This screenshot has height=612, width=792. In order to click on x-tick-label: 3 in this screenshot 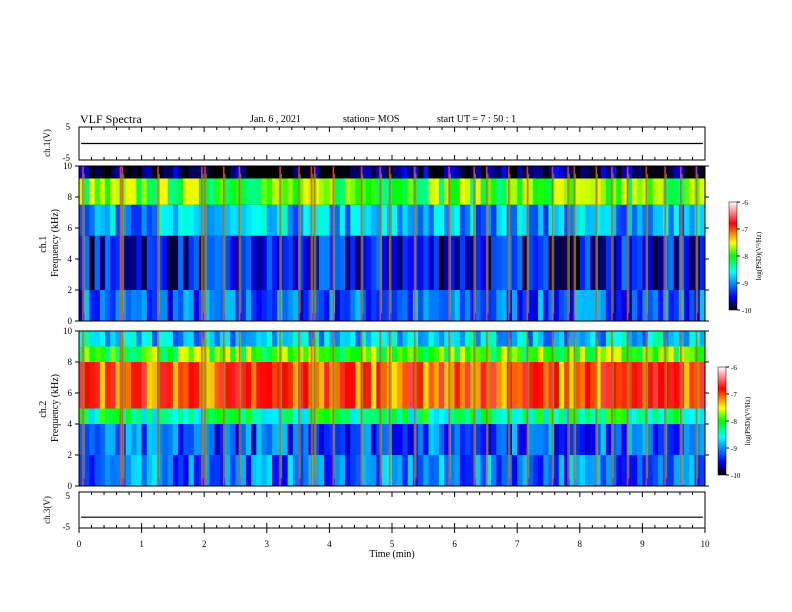, I will do `click(267, 544)`.